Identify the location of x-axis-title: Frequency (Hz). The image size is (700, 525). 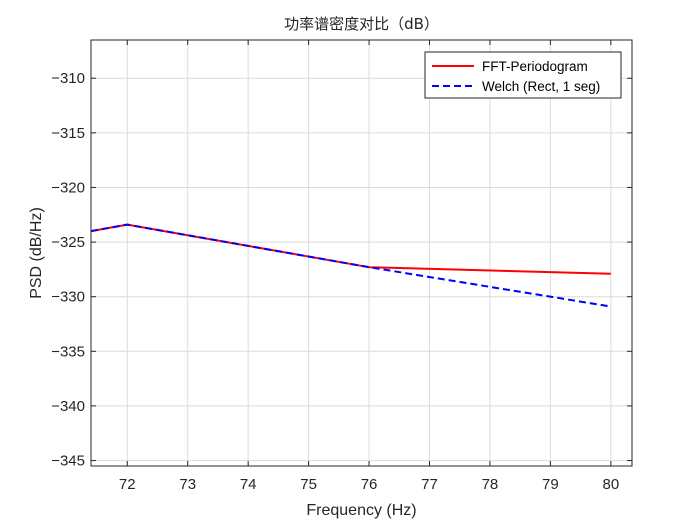
(361, 510).